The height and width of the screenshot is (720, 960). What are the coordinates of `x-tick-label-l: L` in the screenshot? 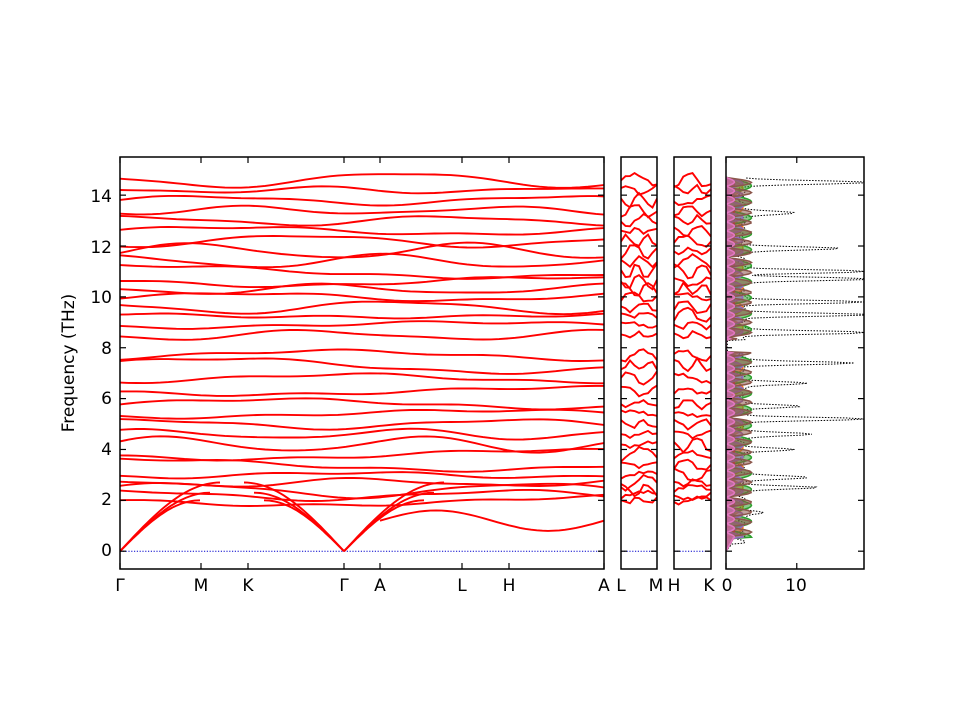 It's located at (462, 586).